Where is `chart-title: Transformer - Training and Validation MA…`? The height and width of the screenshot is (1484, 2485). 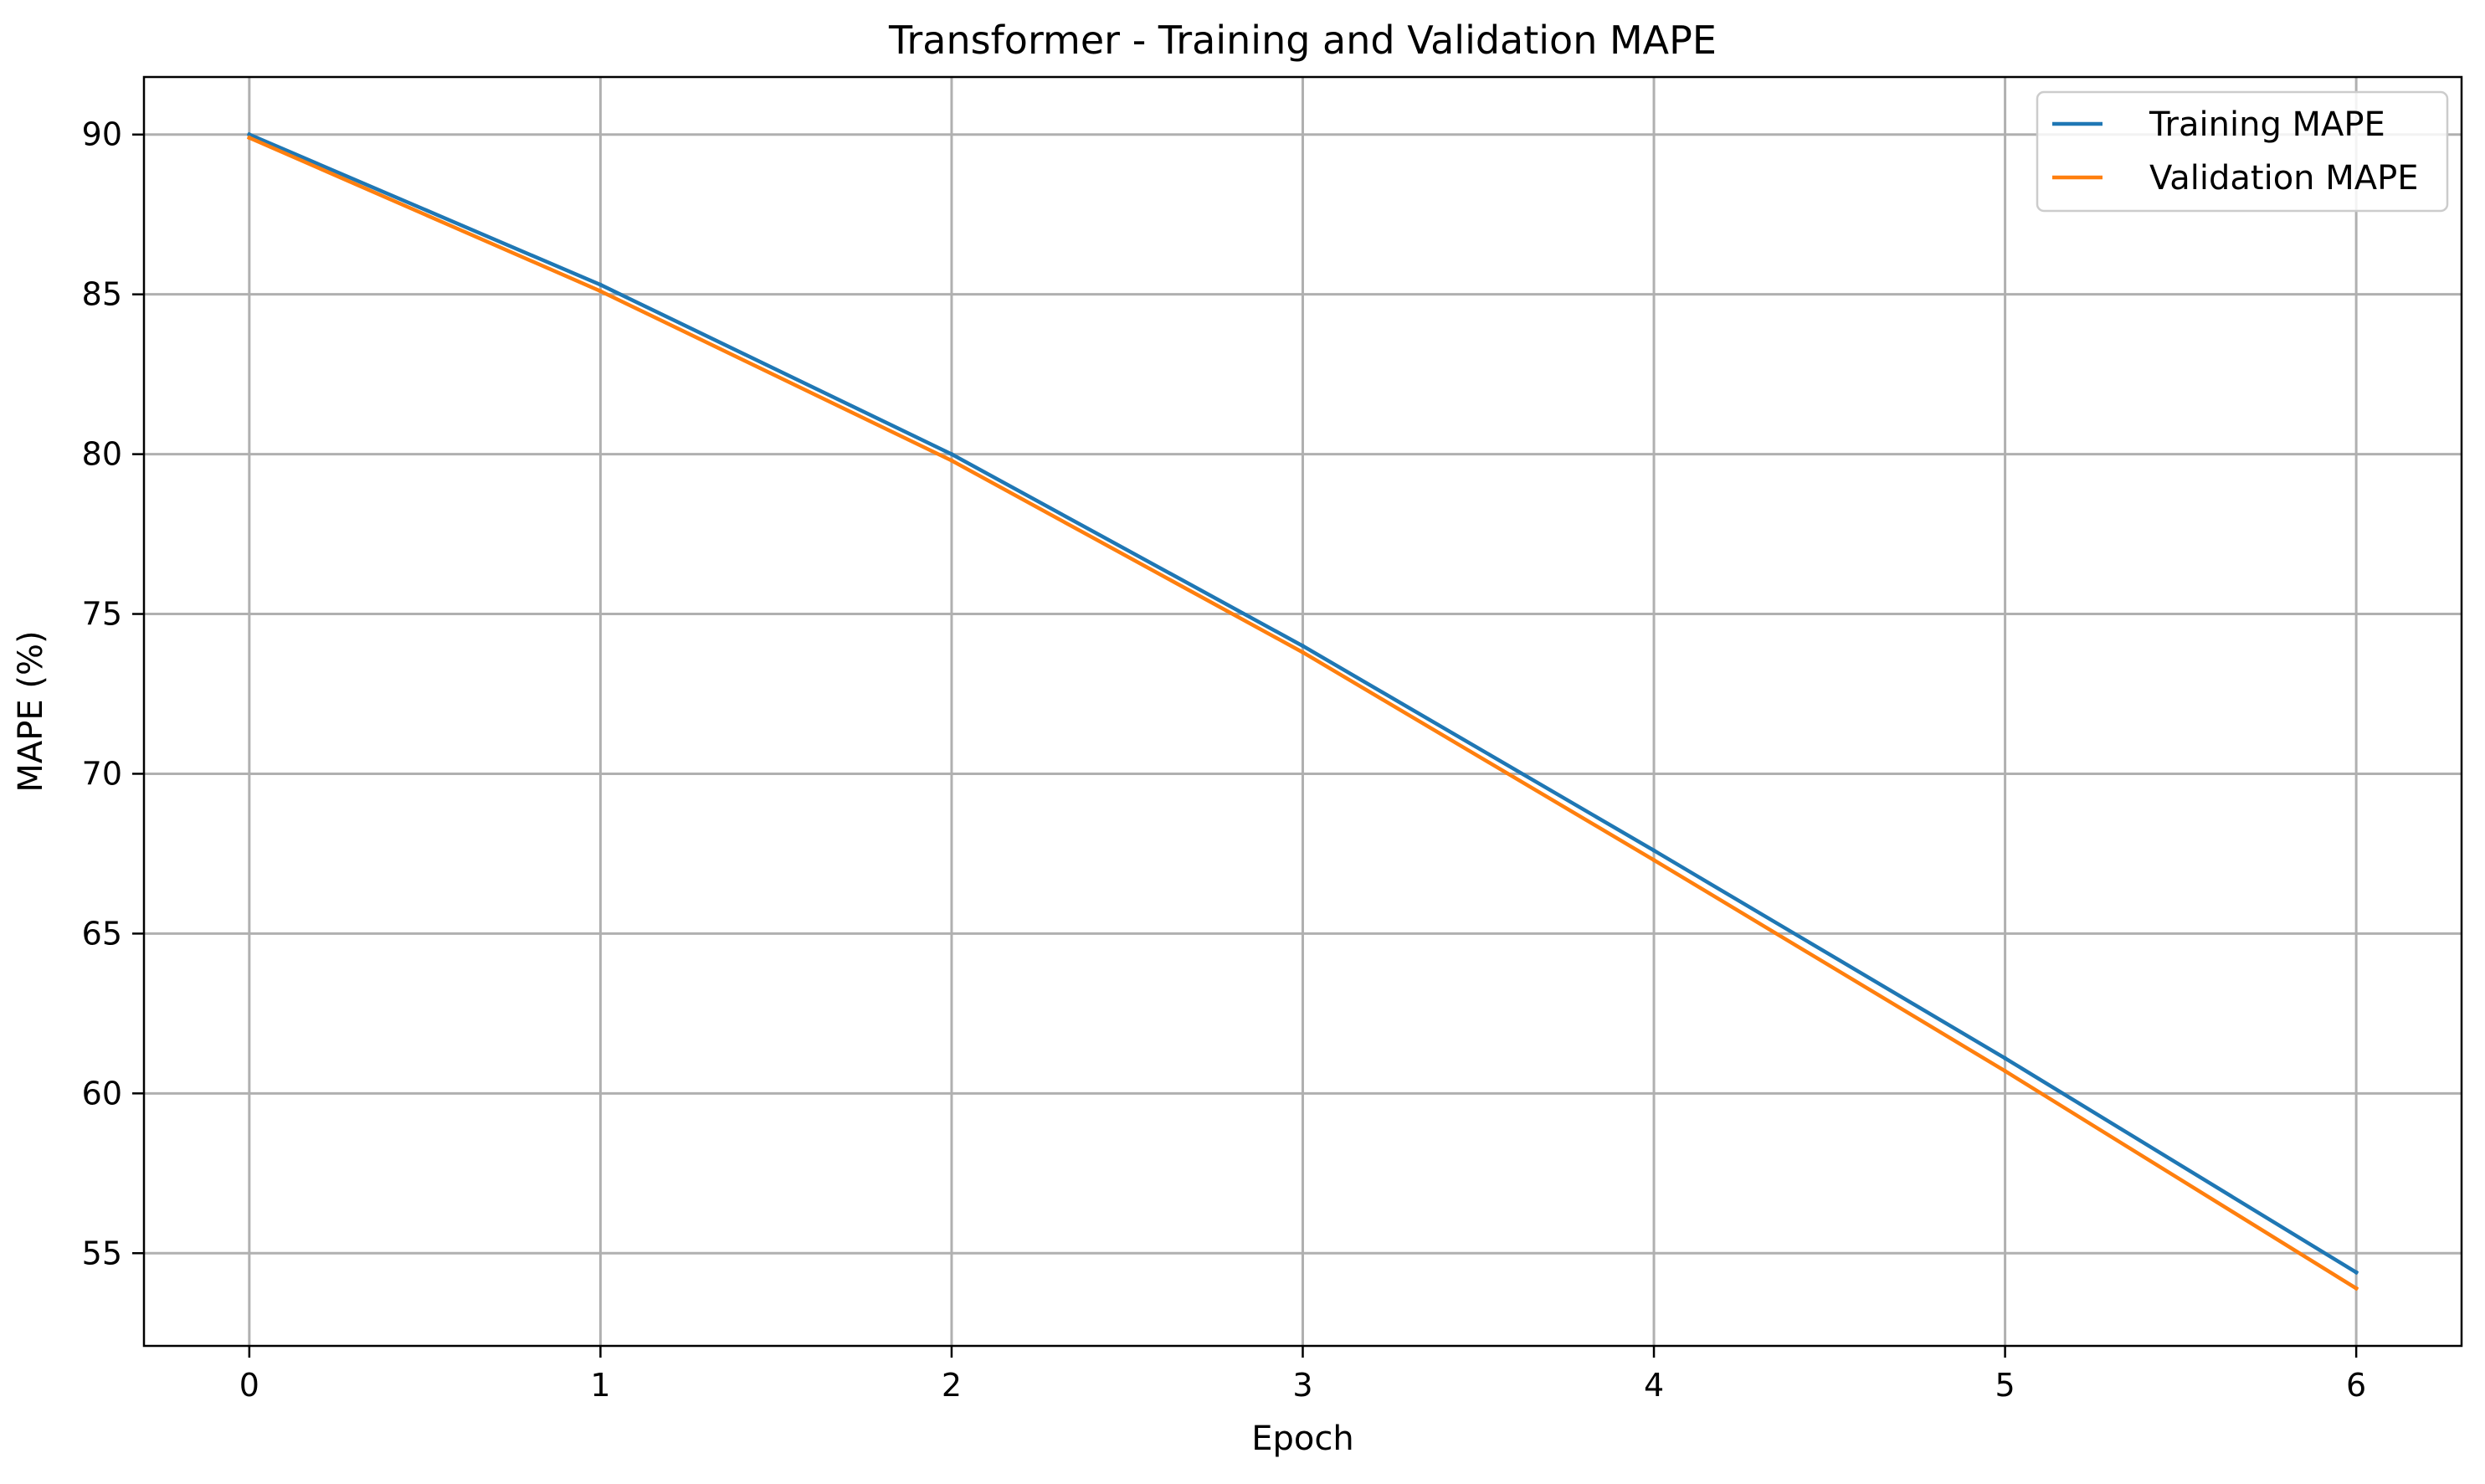 chart-title: Transformer - Training and Validation MA… is located at coordinates (1302, 41).